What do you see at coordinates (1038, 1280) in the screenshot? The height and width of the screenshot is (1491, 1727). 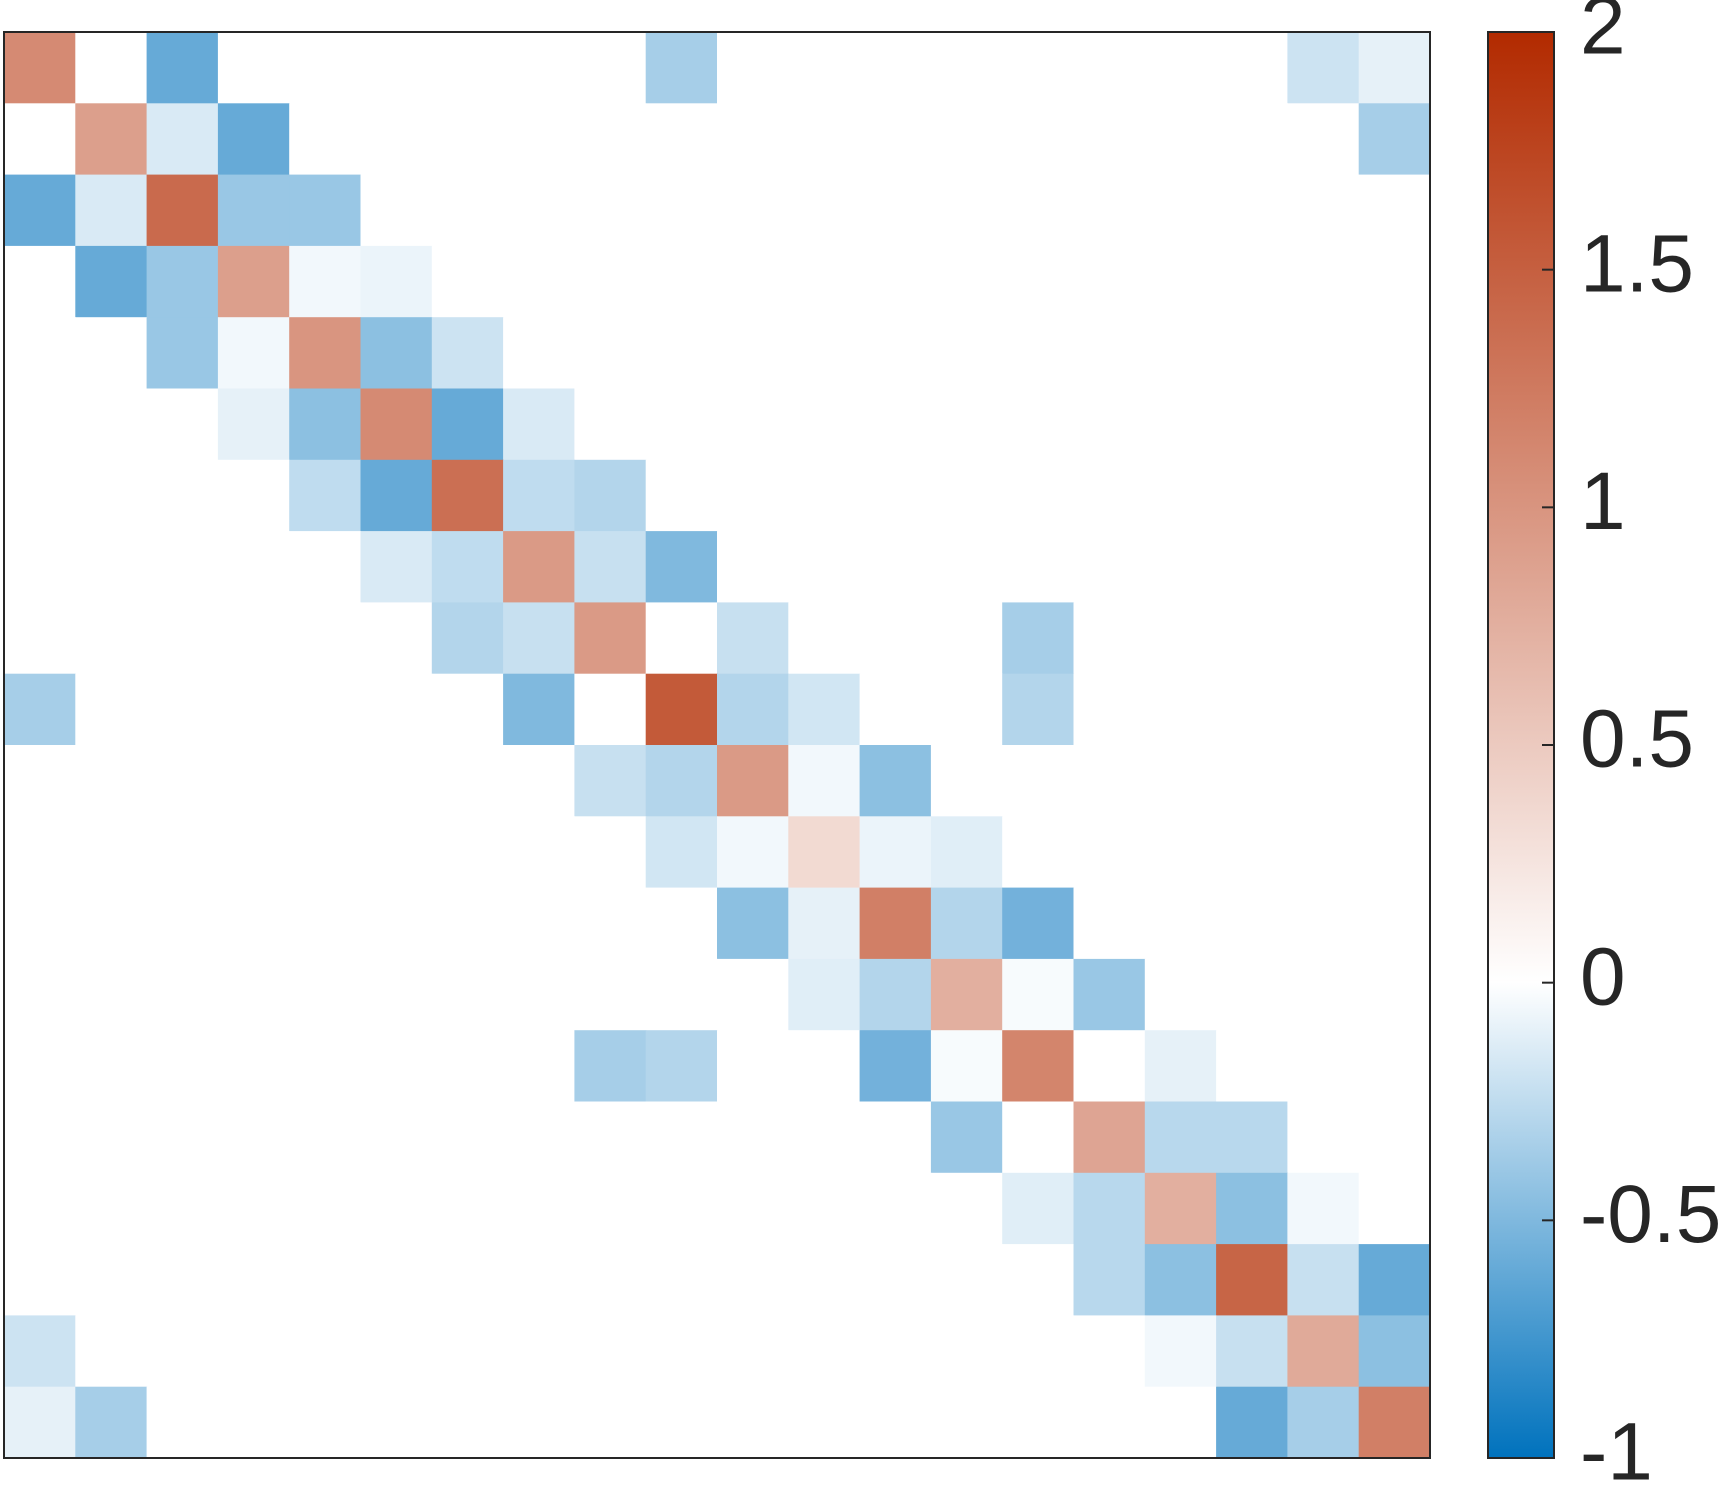 I see `heatmap-cell-r17-c14` at bounding box center [1038, 1280].